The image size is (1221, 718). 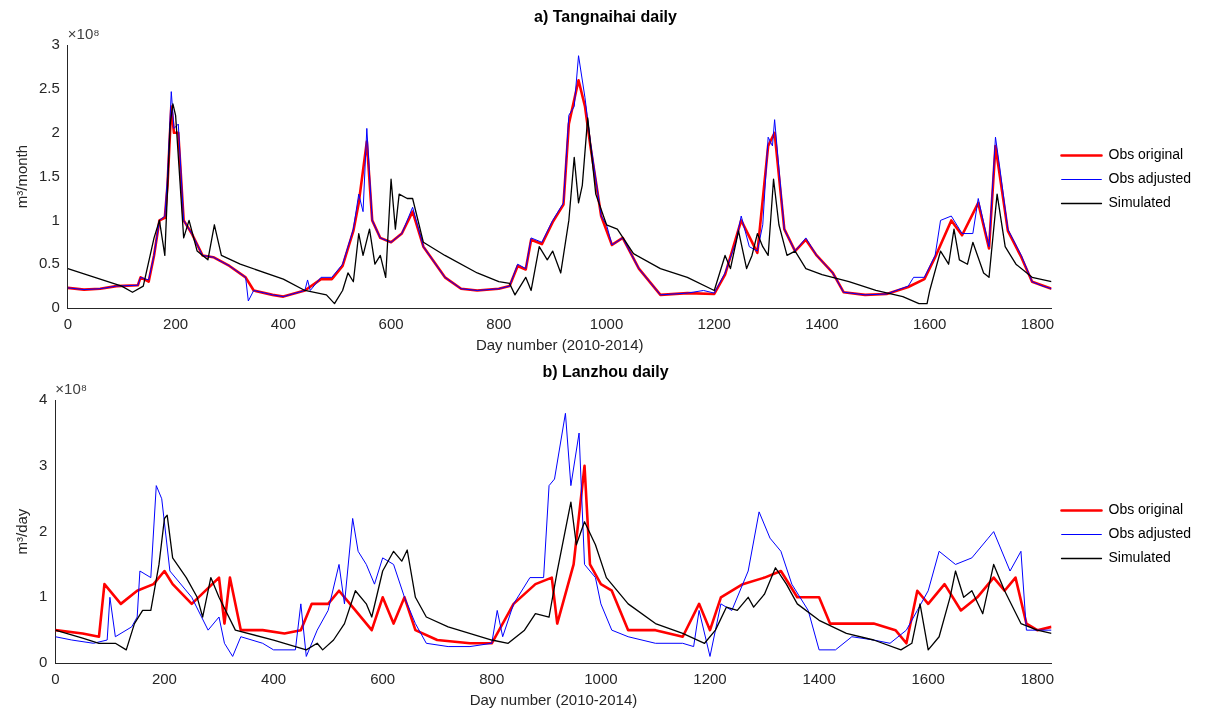 What do you see at coordinates (49, 263) in the screenshot?
I see `y-tick-label: 0.5` at bounding box center [49, 263].